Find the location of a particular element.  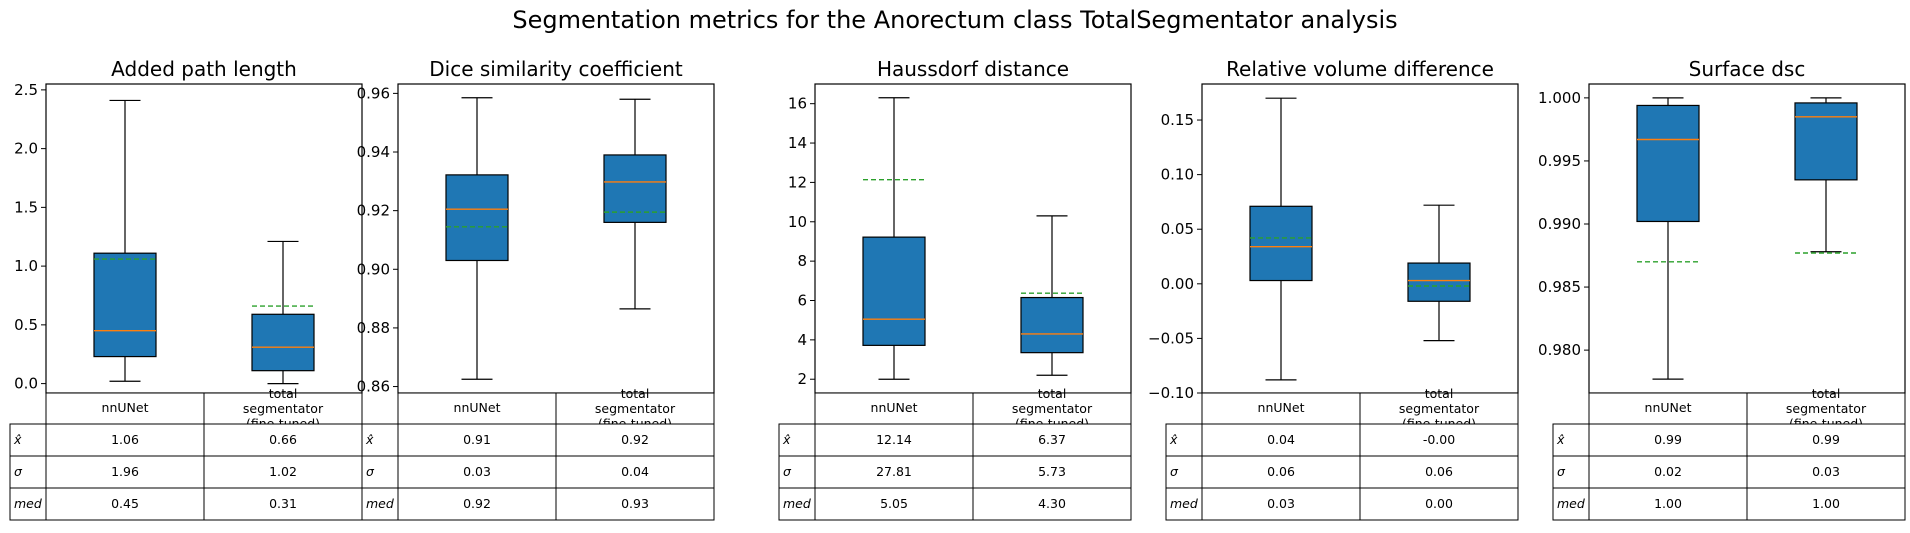

y-tick-label: 1.5 is located at coordinates (26, 207).